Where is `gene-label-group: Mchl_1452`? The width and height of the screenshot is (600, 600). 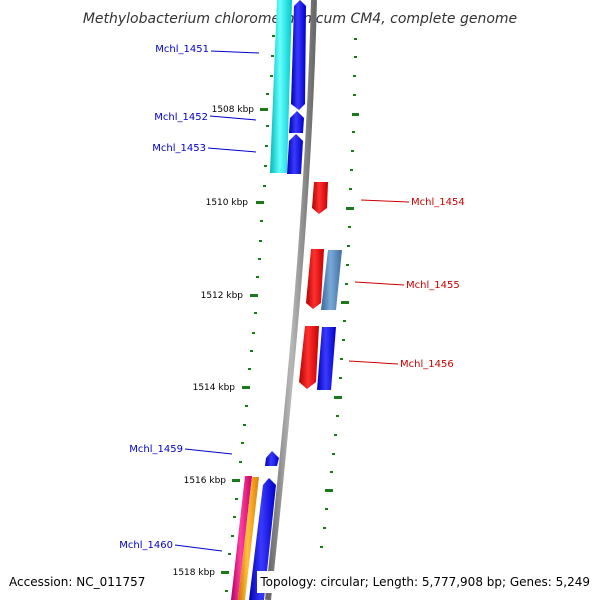 gene-label-group: Mchl_1452 is located at coordinates (205, 117).